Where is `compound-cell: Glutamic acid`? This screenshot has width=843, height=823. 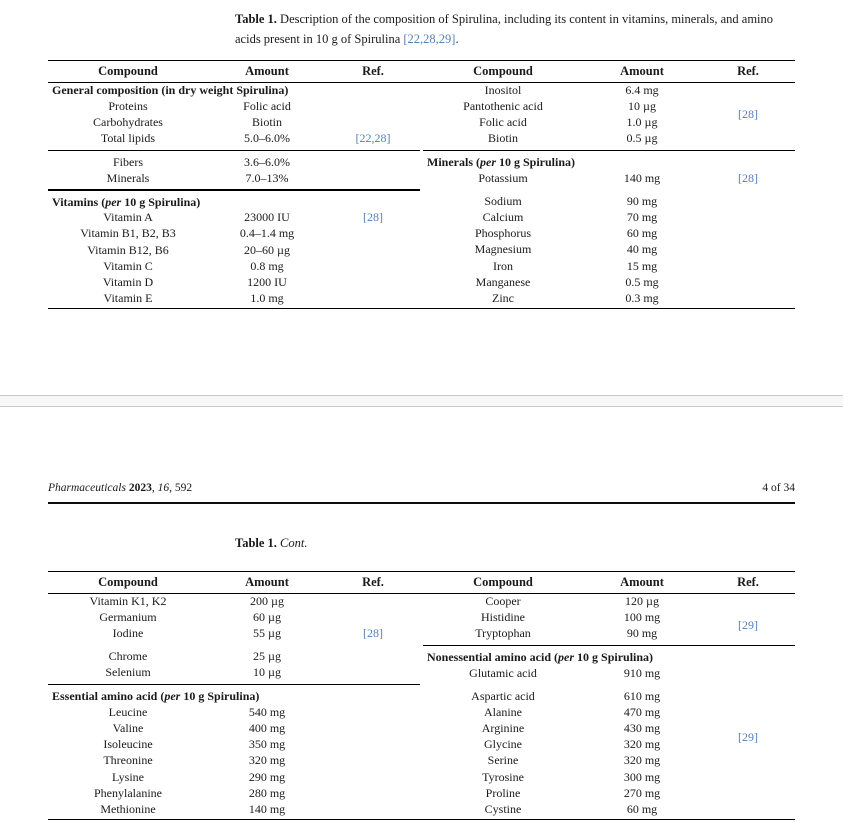 compound-cell: Glutamic acid is located at coordinates (503, 672).